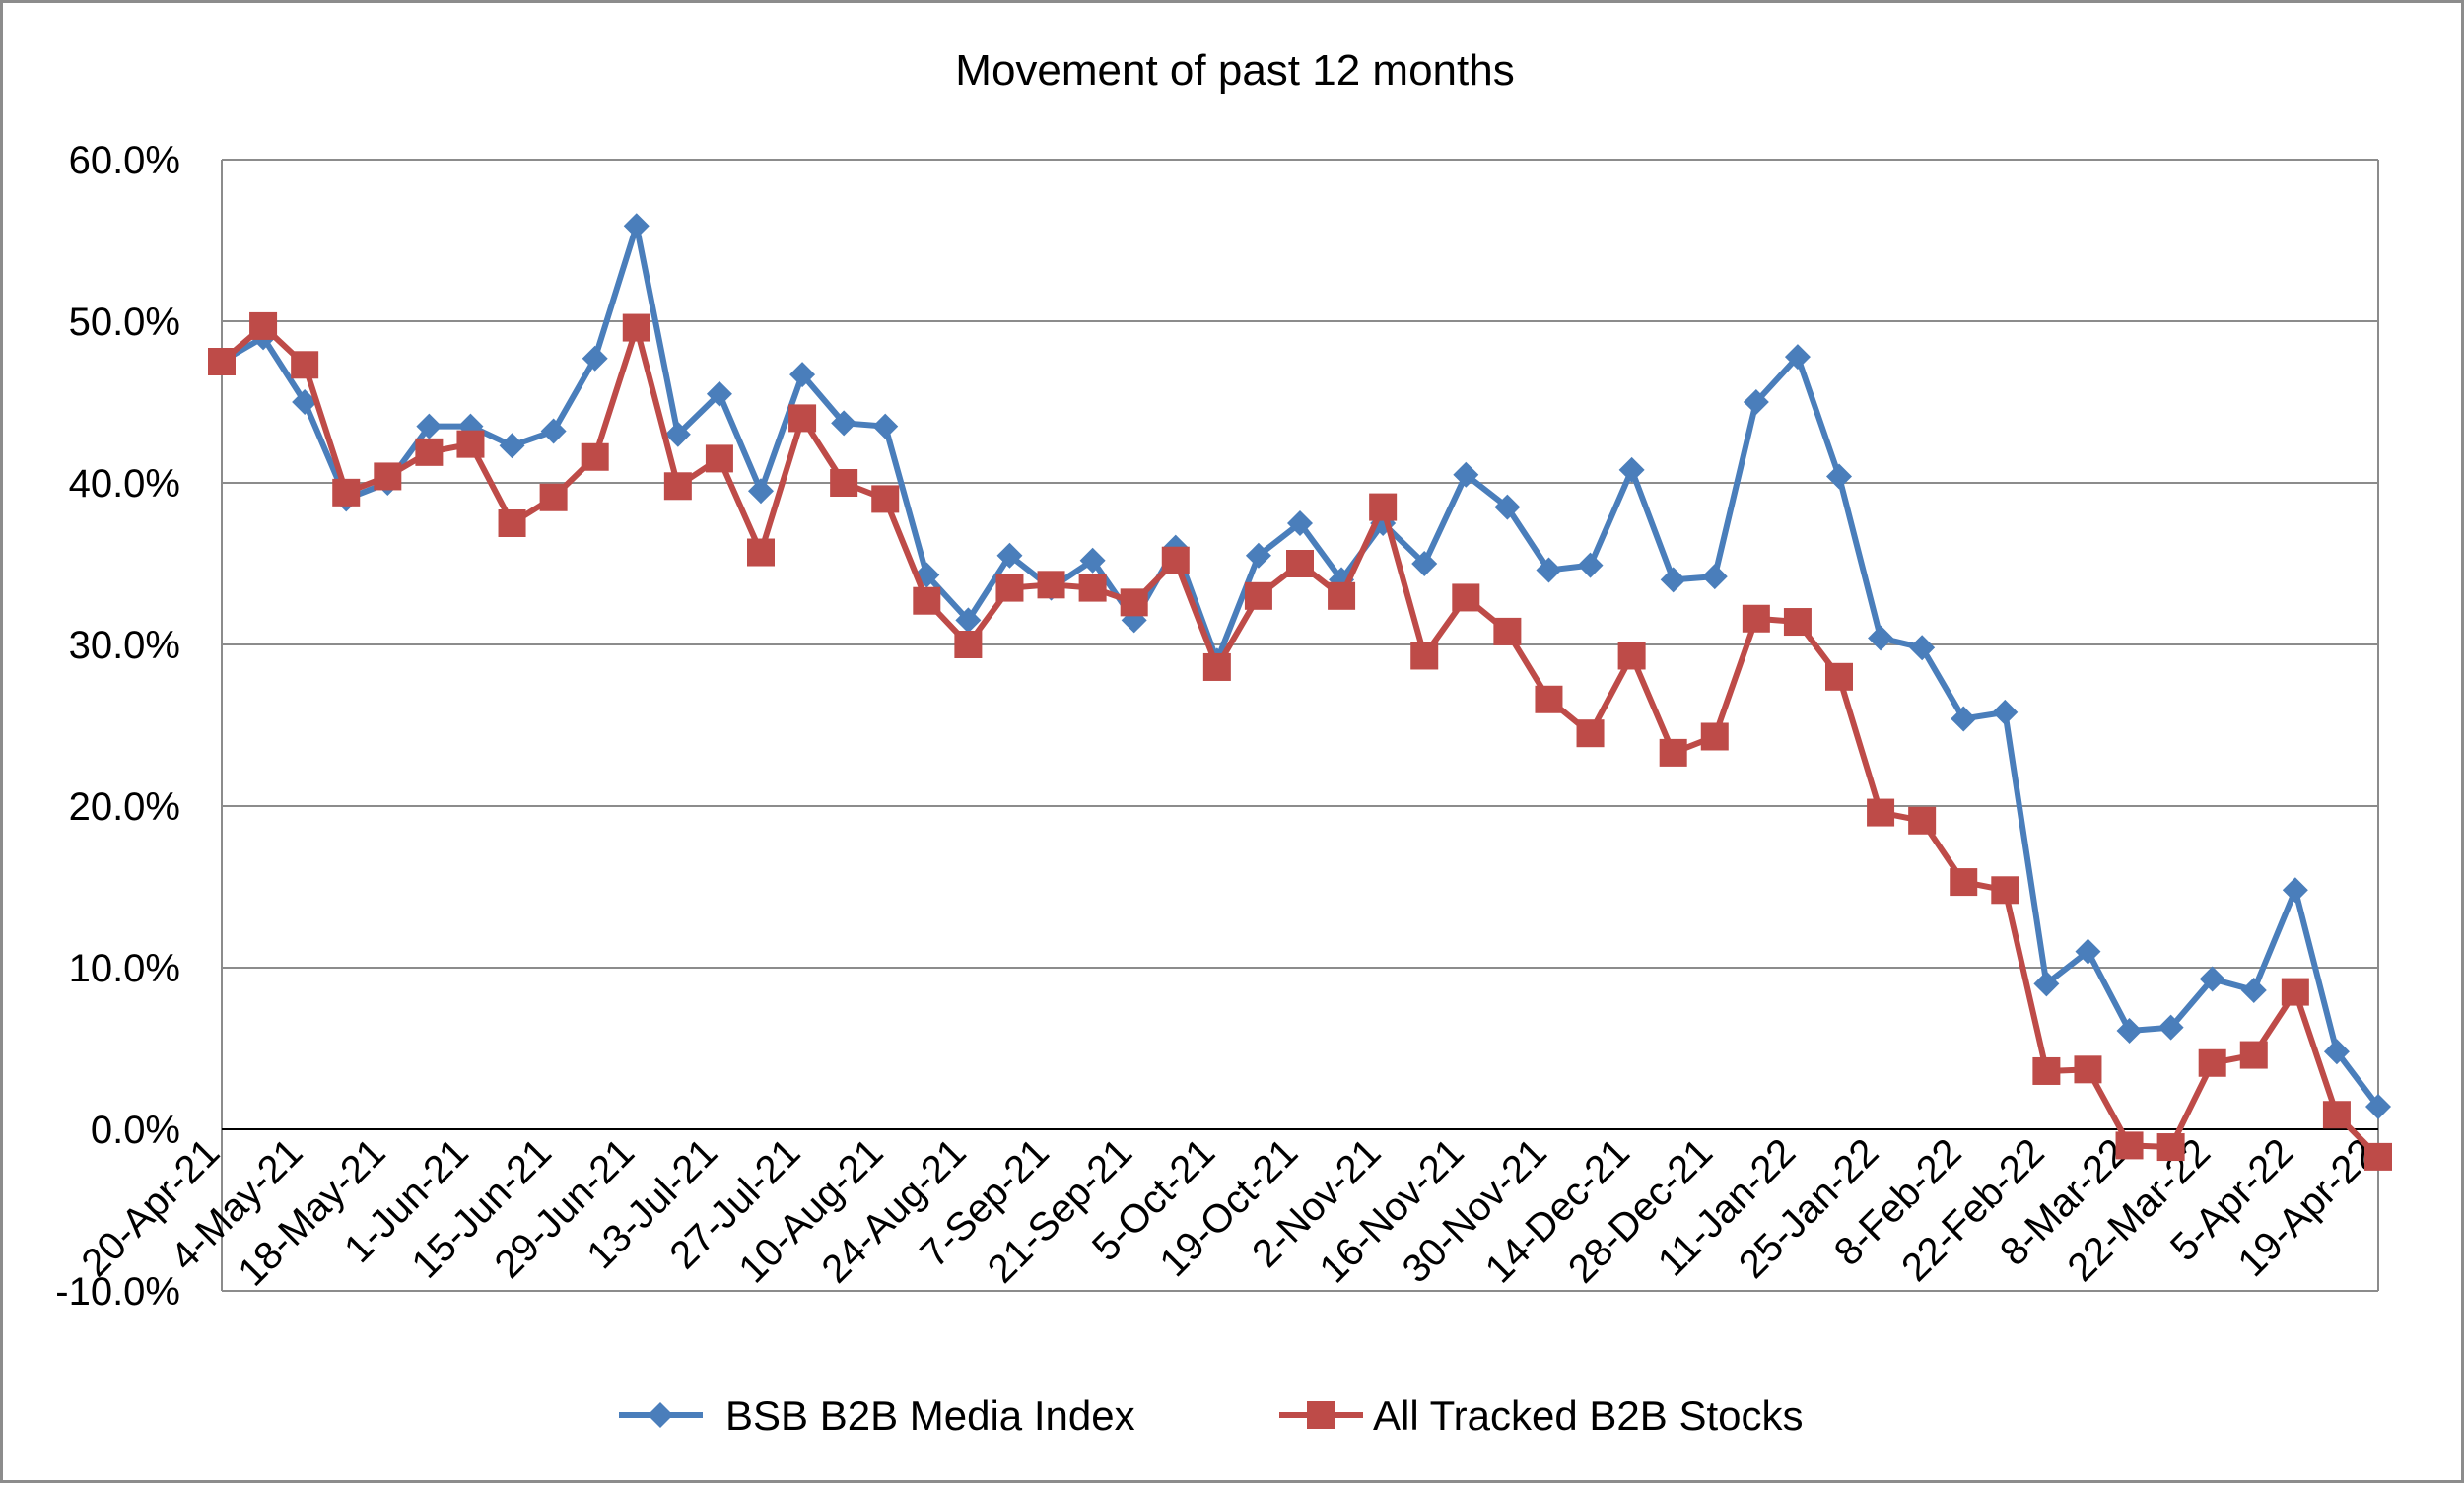  I want to click on y-tick-label: 10.0%, so click(124, 968).